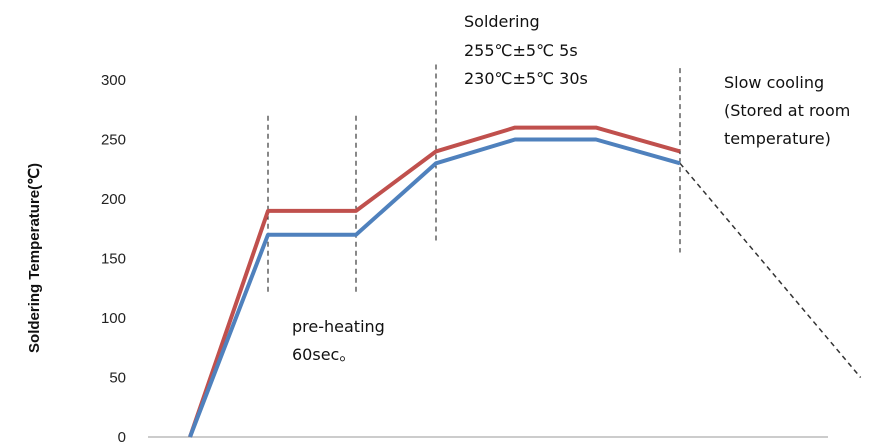  What do you see at coordinates (777, 138) in the screenshot?
I see `slow-cooling-note-line2: temperature)` at bounding box center [777, 138].